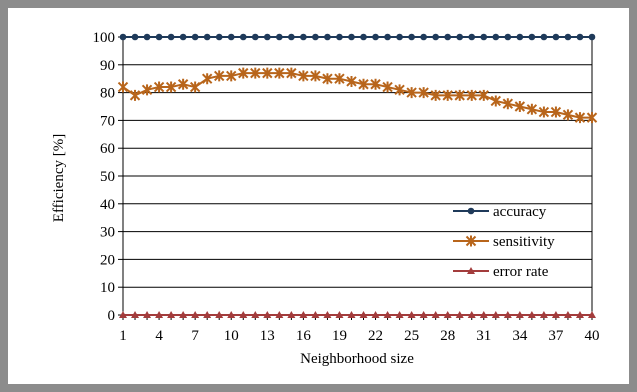 The image size is (637, 392). Describe the element at coordinates (524, 242) in the screenshot. I see `legend-label-sensitivity: sensitivity` at that location.